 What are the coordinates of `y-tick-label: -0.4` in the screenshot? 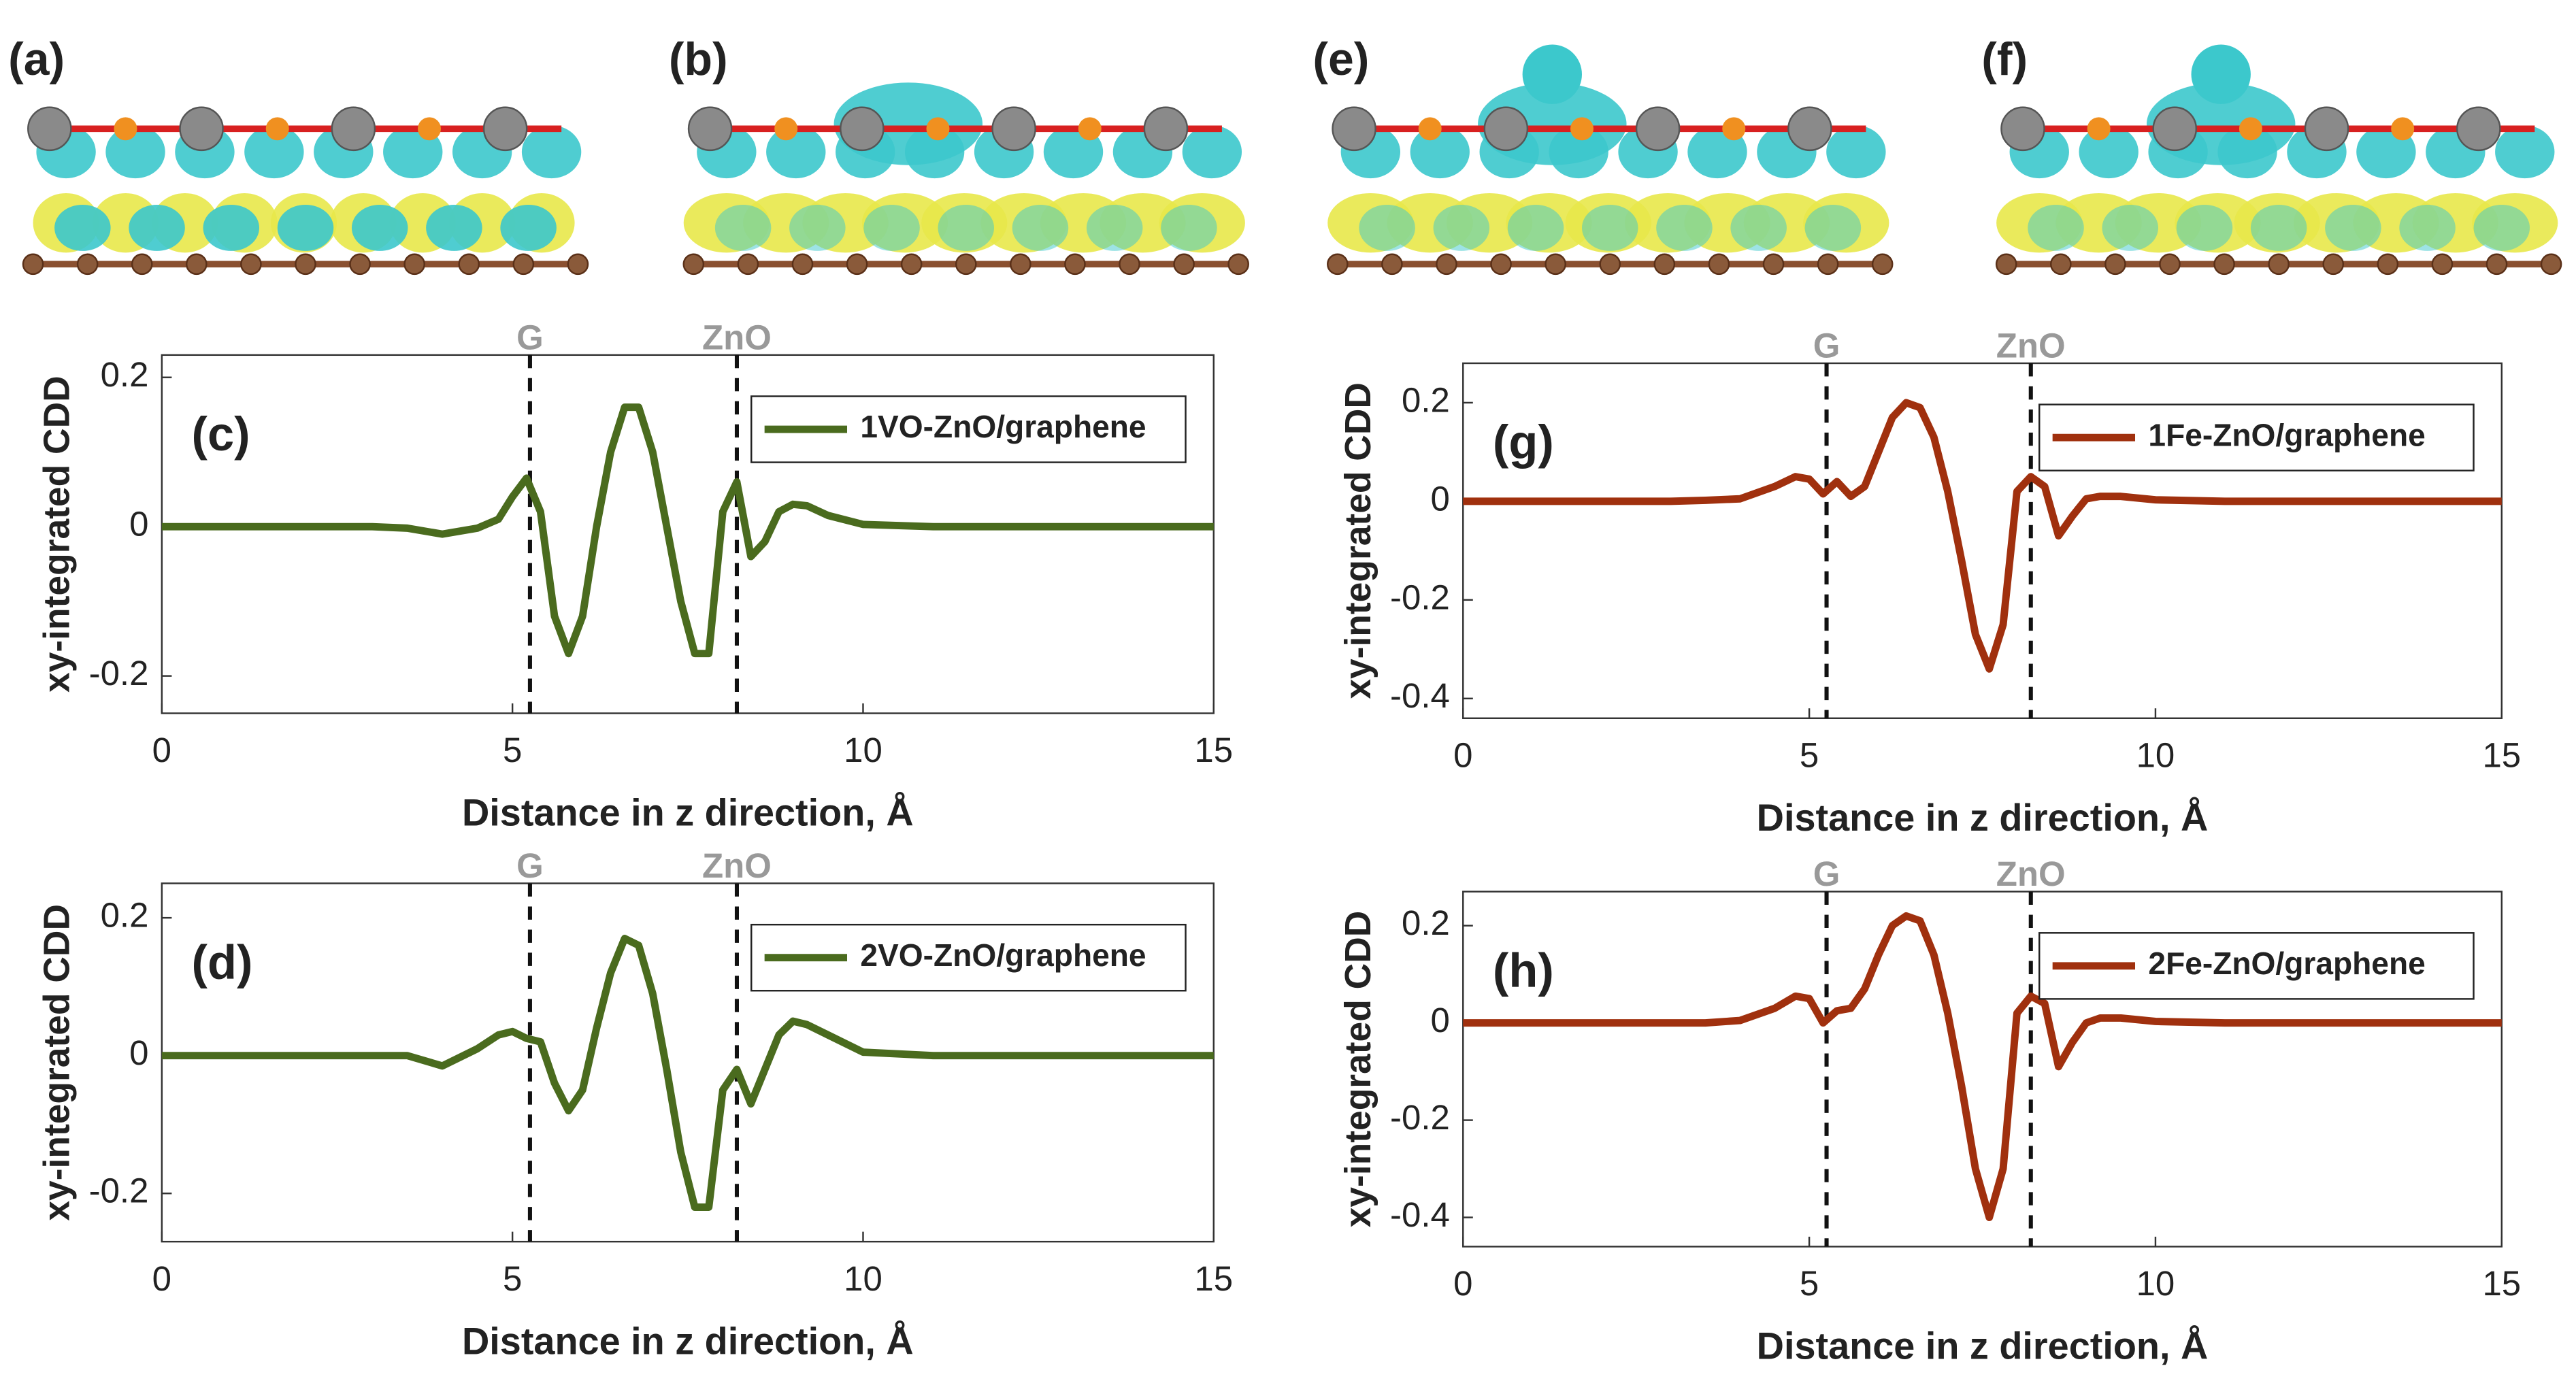 It's located at (1420, 695).